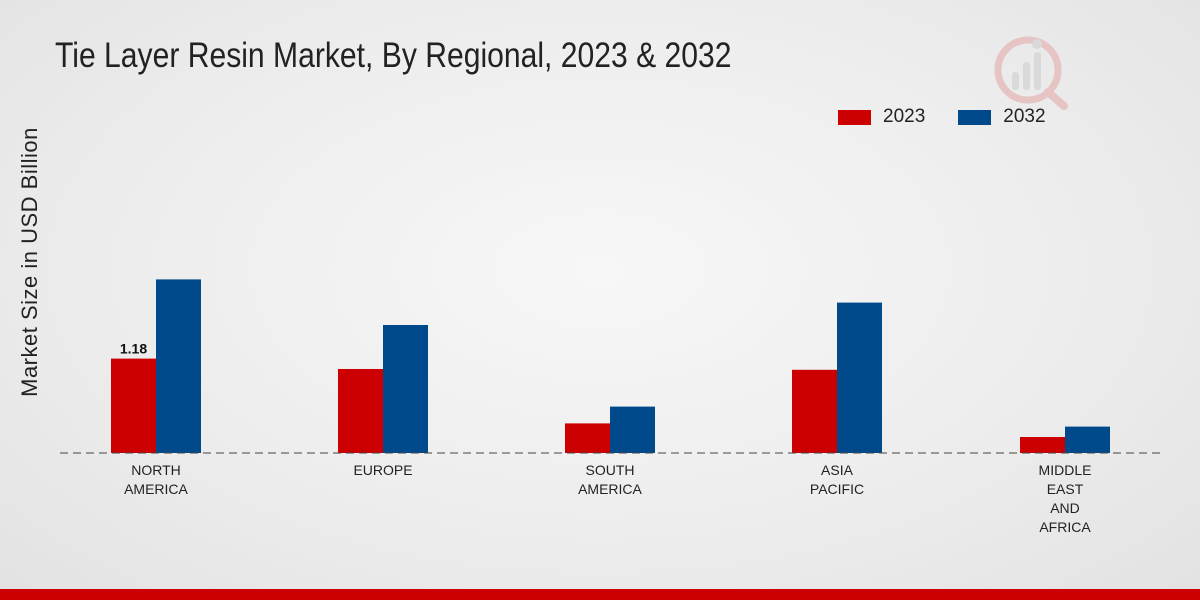 This screenshot has width=1200, height=600. What do you see at coordinates (156, 479) in the screenshot?
I see `x-tick-label: NORTH AMERICA` at bounding box center [156, 479].